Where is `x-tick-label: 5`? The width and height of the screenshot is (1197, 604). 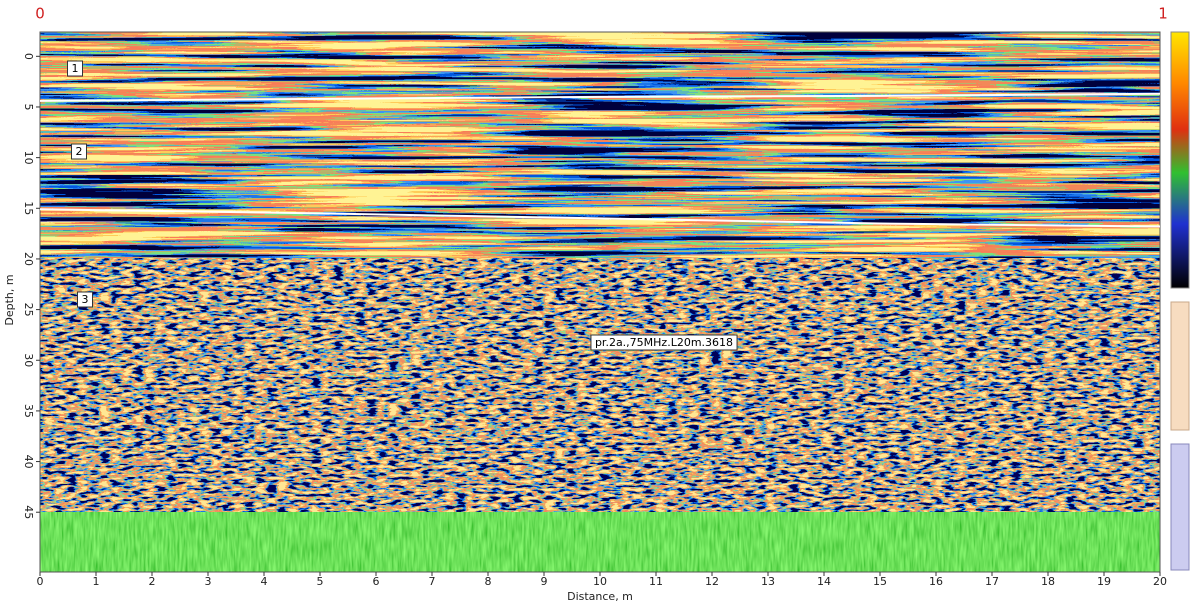
x-tick-label: 5 is located at coordinates (320, 581).